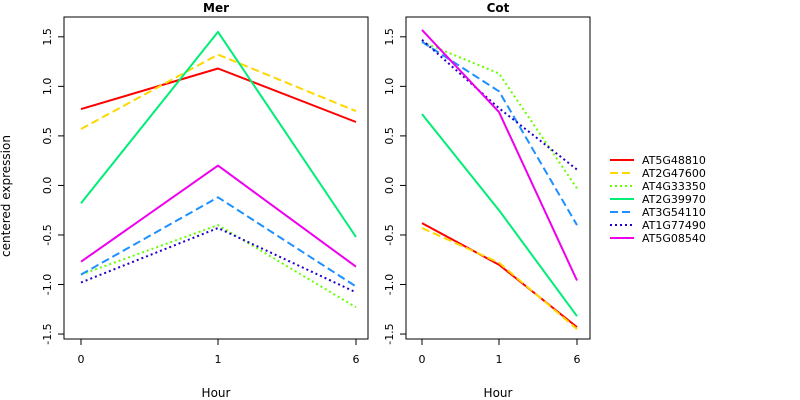 This screenshot has height=400, width=800. I want to click on panel-title: Cot, so click(498, 8).